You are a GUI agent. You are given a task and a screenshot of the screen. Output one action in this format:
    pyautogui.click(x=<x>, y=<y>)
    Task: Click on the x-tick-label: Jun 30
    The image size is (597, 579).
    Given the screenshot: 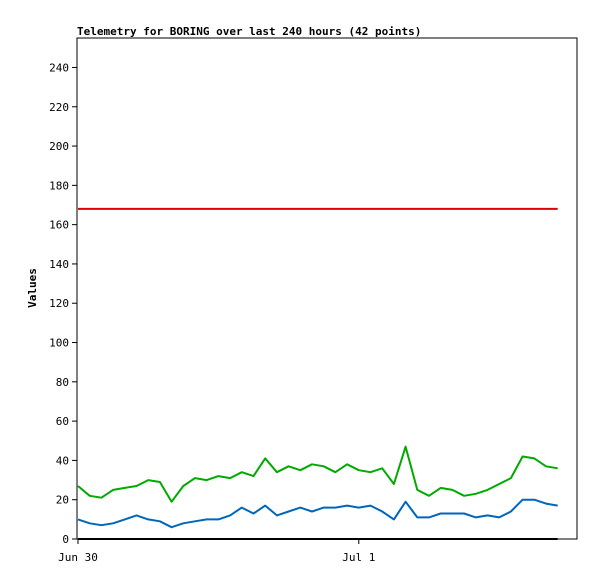 What is the action you would take?
    pyautogui.click(x=78, y=557)
    